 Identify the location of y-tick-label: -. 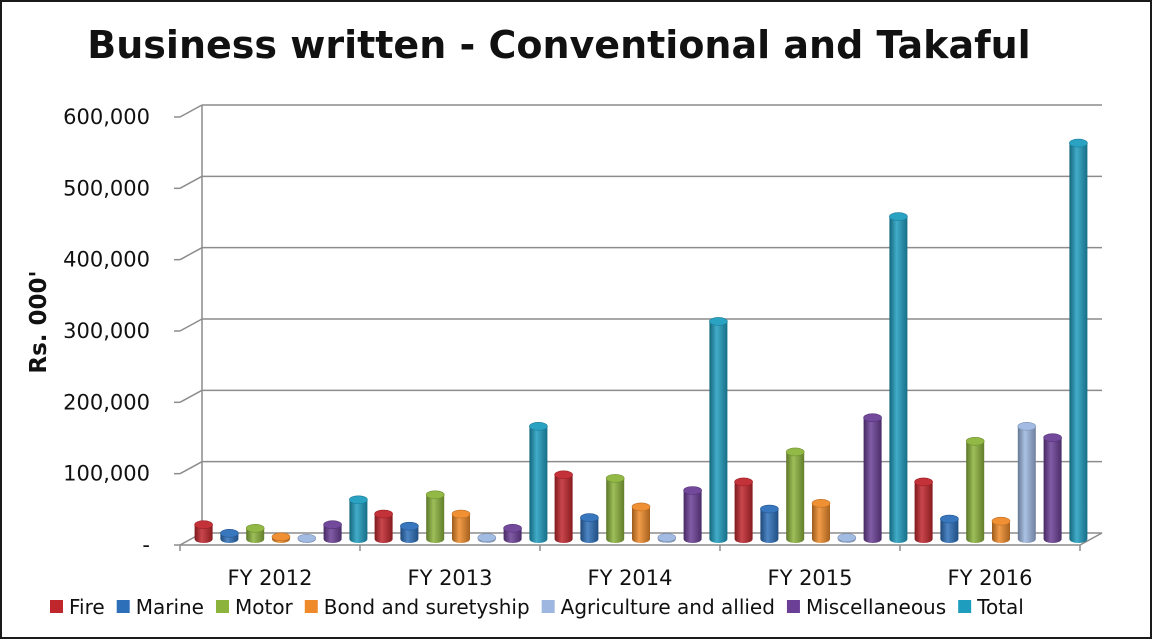
(146, 545).